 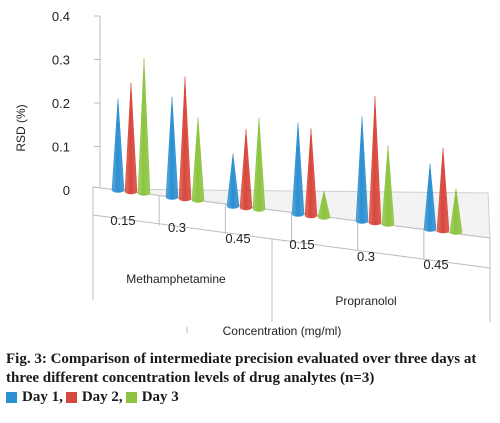 What do you see at coordinates (21, 127) in the screenshot?
I see `y-axis-title: RSD (%)` at bounding box center [21, 127].